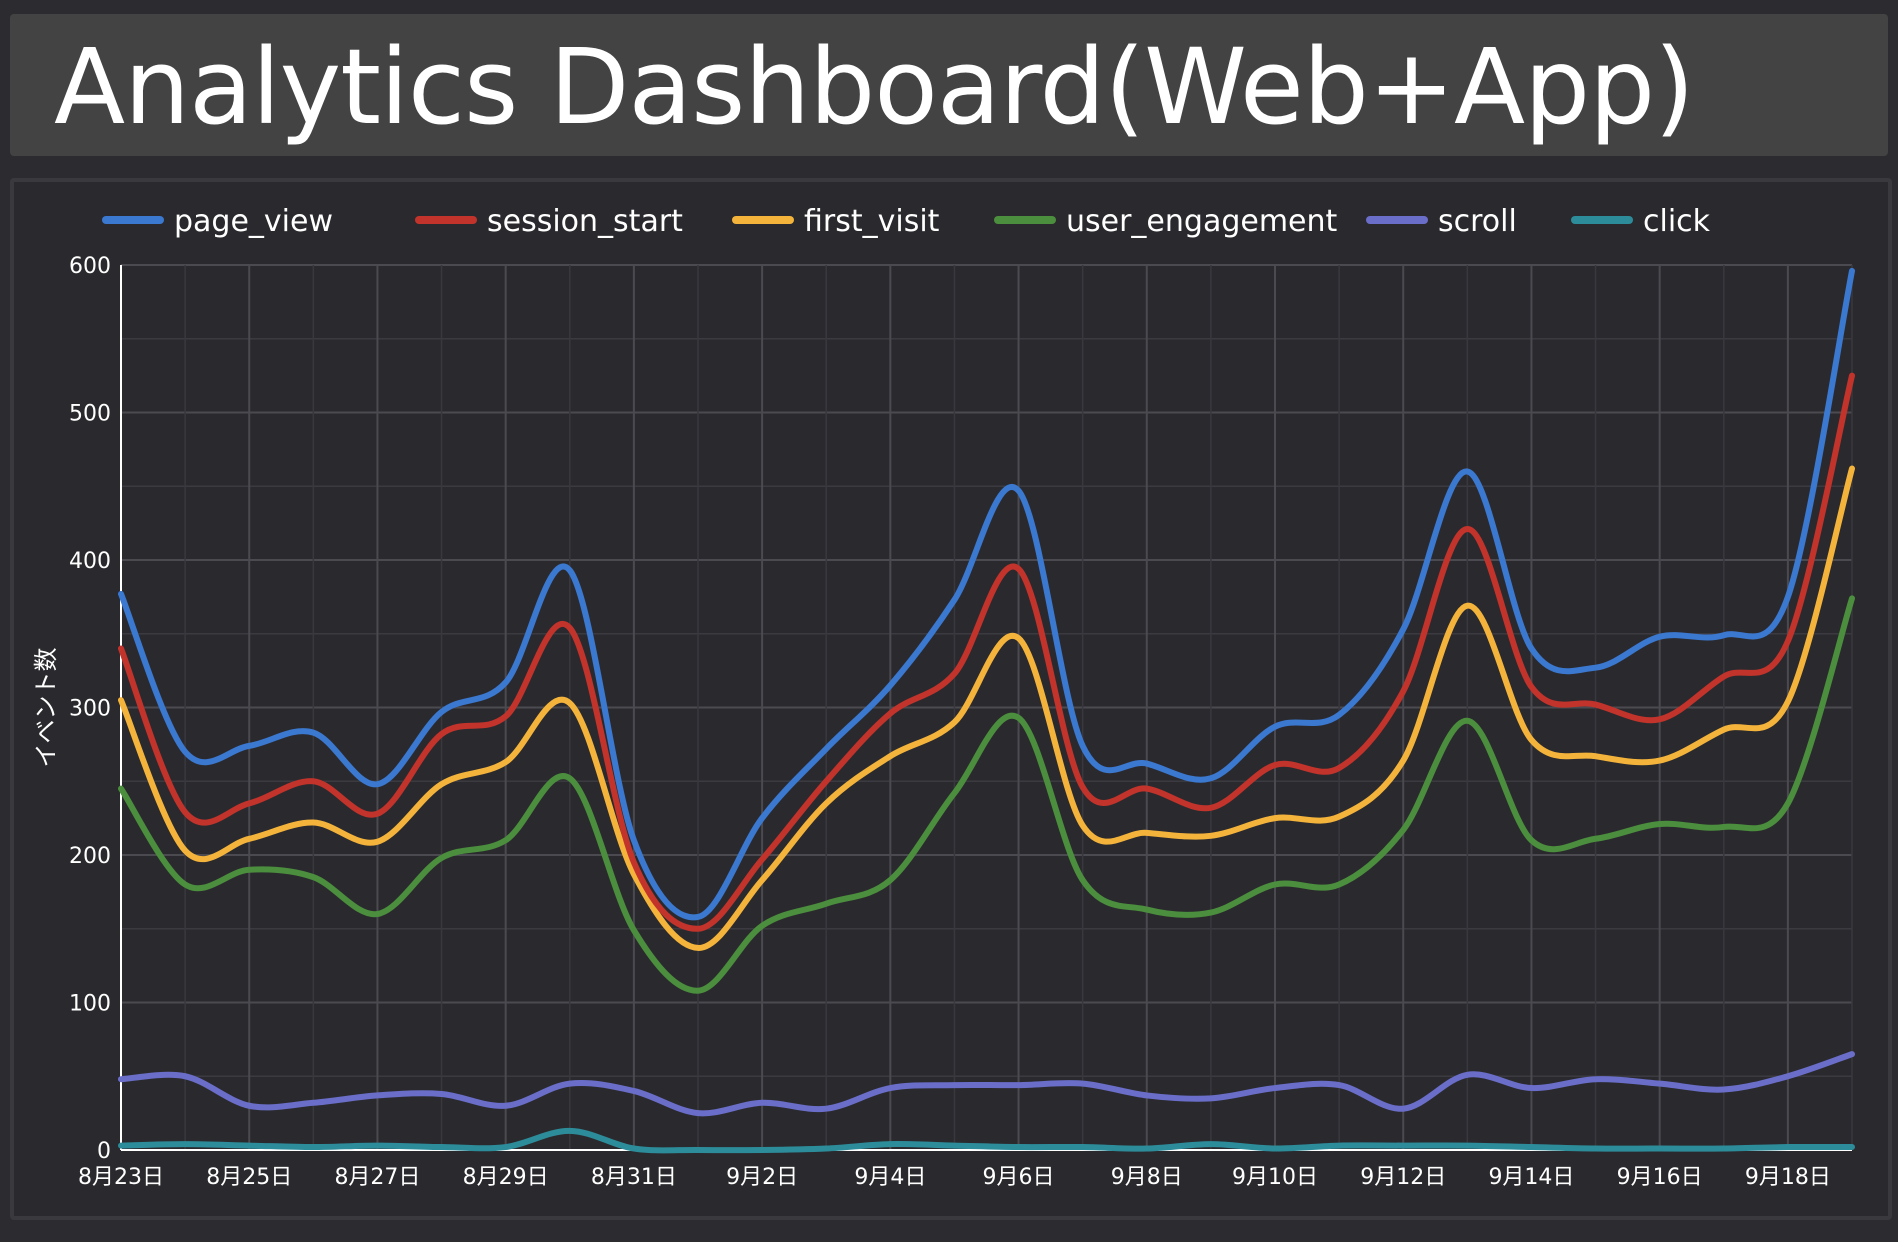 This screenshot has width=1898, height=1242. Describe the element at coordinates (872, 221) in the screenshot. I see `legend-label: first_visit` at that location.